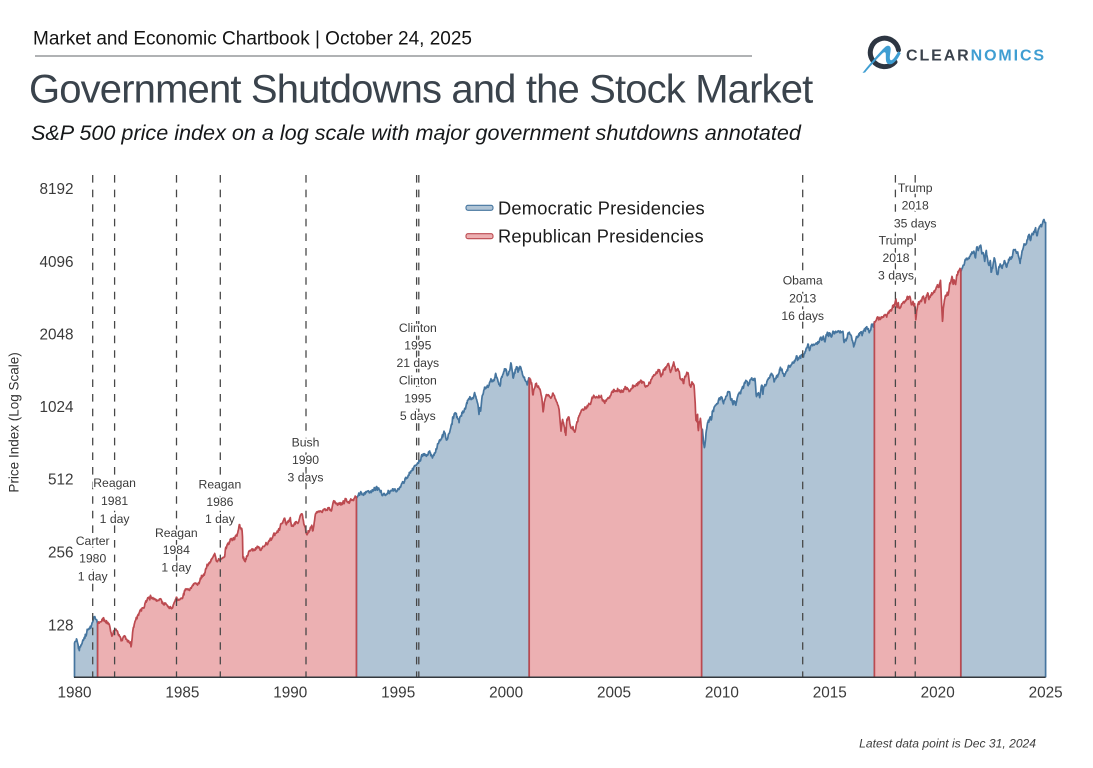 The image size is (1093, 768). What do you see at coordinates (803, 281) in the screenshot?
I see `svg-text: Obama` at bounding box center [803, 281].